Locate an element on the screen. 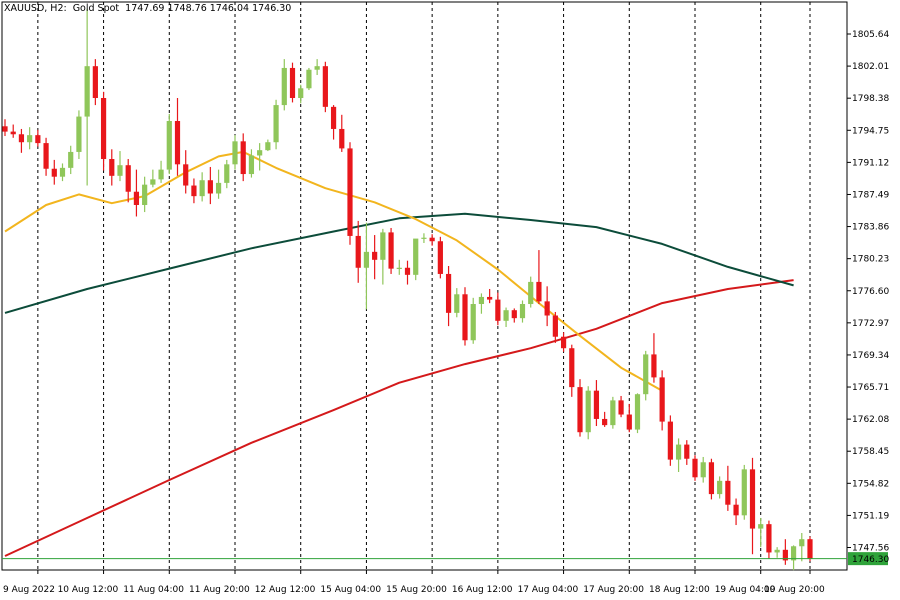  price-tick-label: 1787.49 is located at coordinates (870, 195).